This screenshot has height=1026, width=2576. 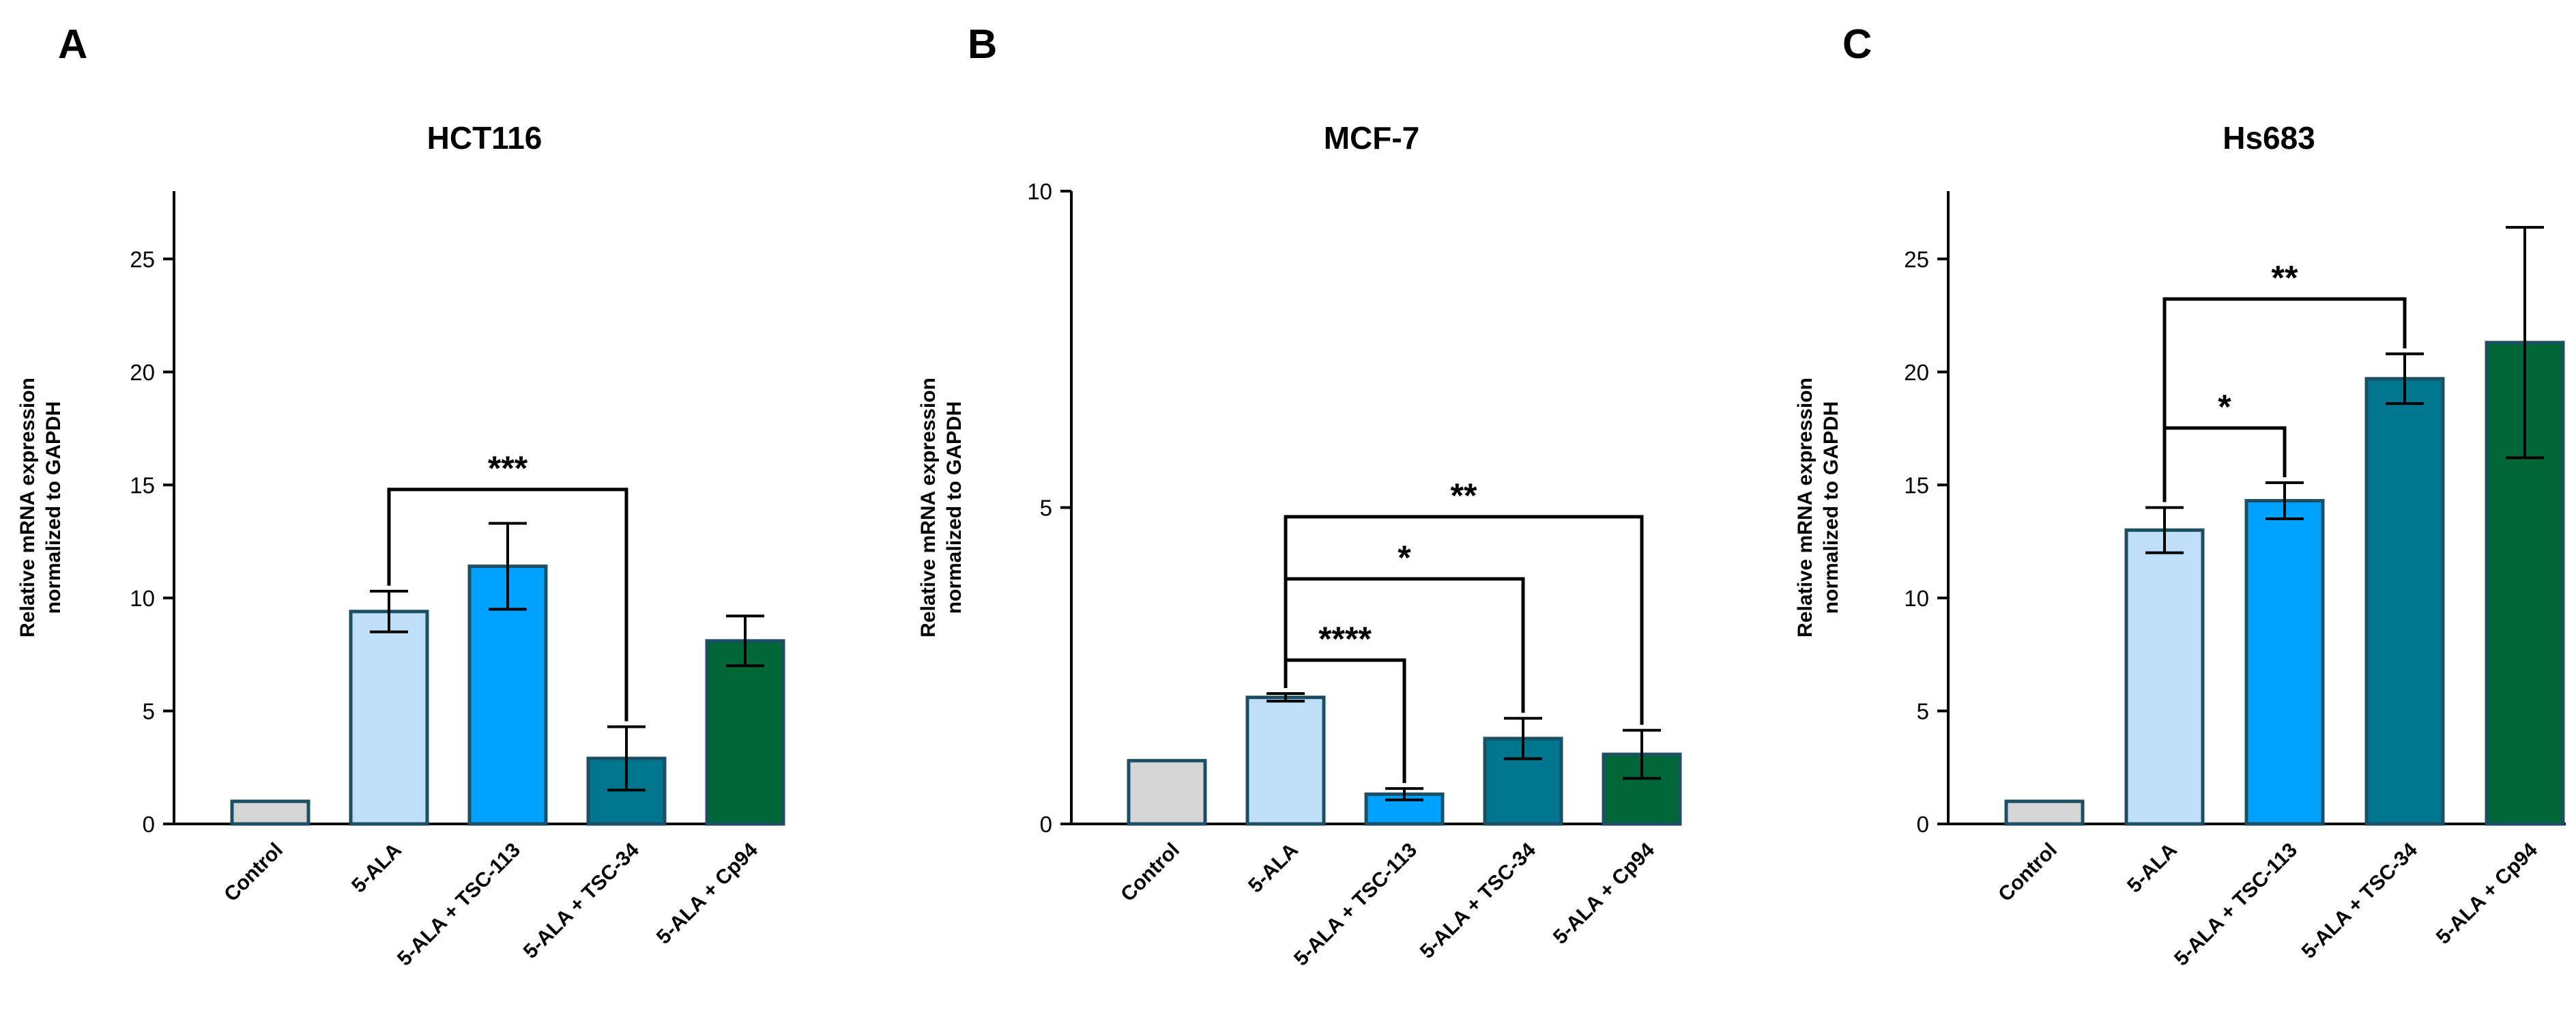 What do you see at coordinates (1345, 639) in the screenshot?
I see `significance-label: ****` at bounding box center [1345, 639].